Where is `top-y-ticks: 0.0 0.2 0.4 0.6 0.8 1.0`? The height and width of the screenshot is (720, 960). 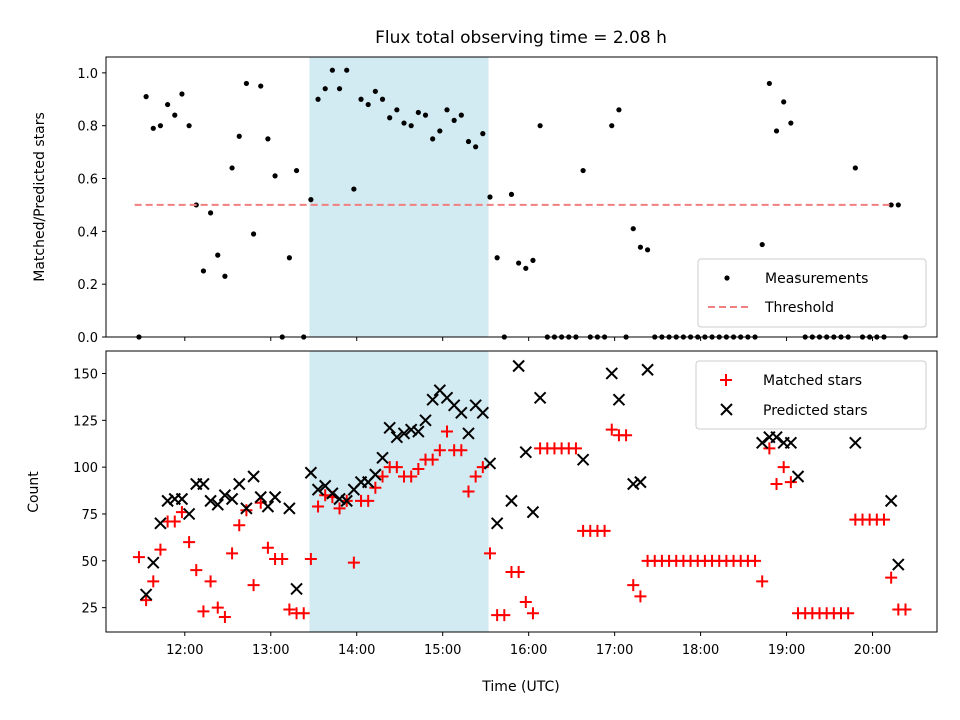 top-y-ticks: 0.0 0.2 0.4 0.6 0.8 1.0 is located at coordinates (91, 206).